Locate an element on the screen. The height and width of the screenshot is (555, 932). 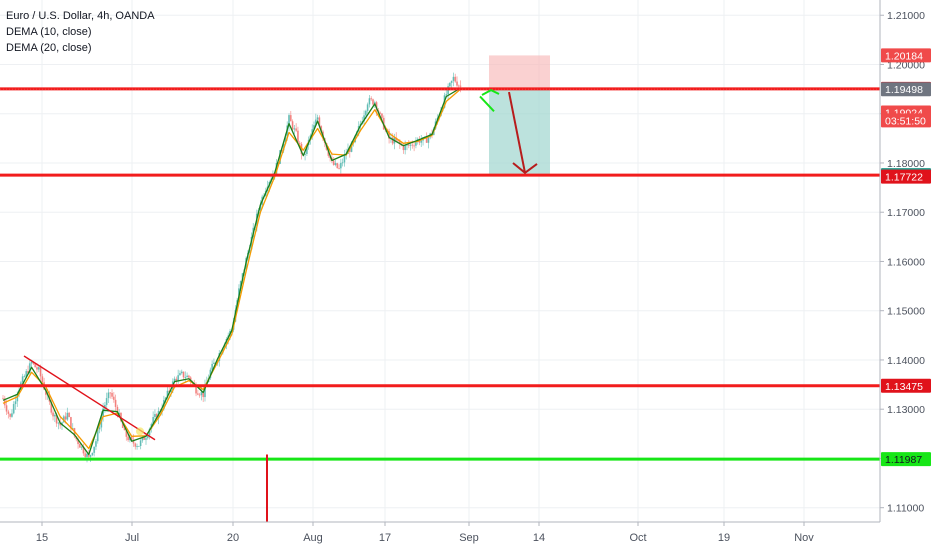
red-arrow-head is located at coordinates (525, 168).